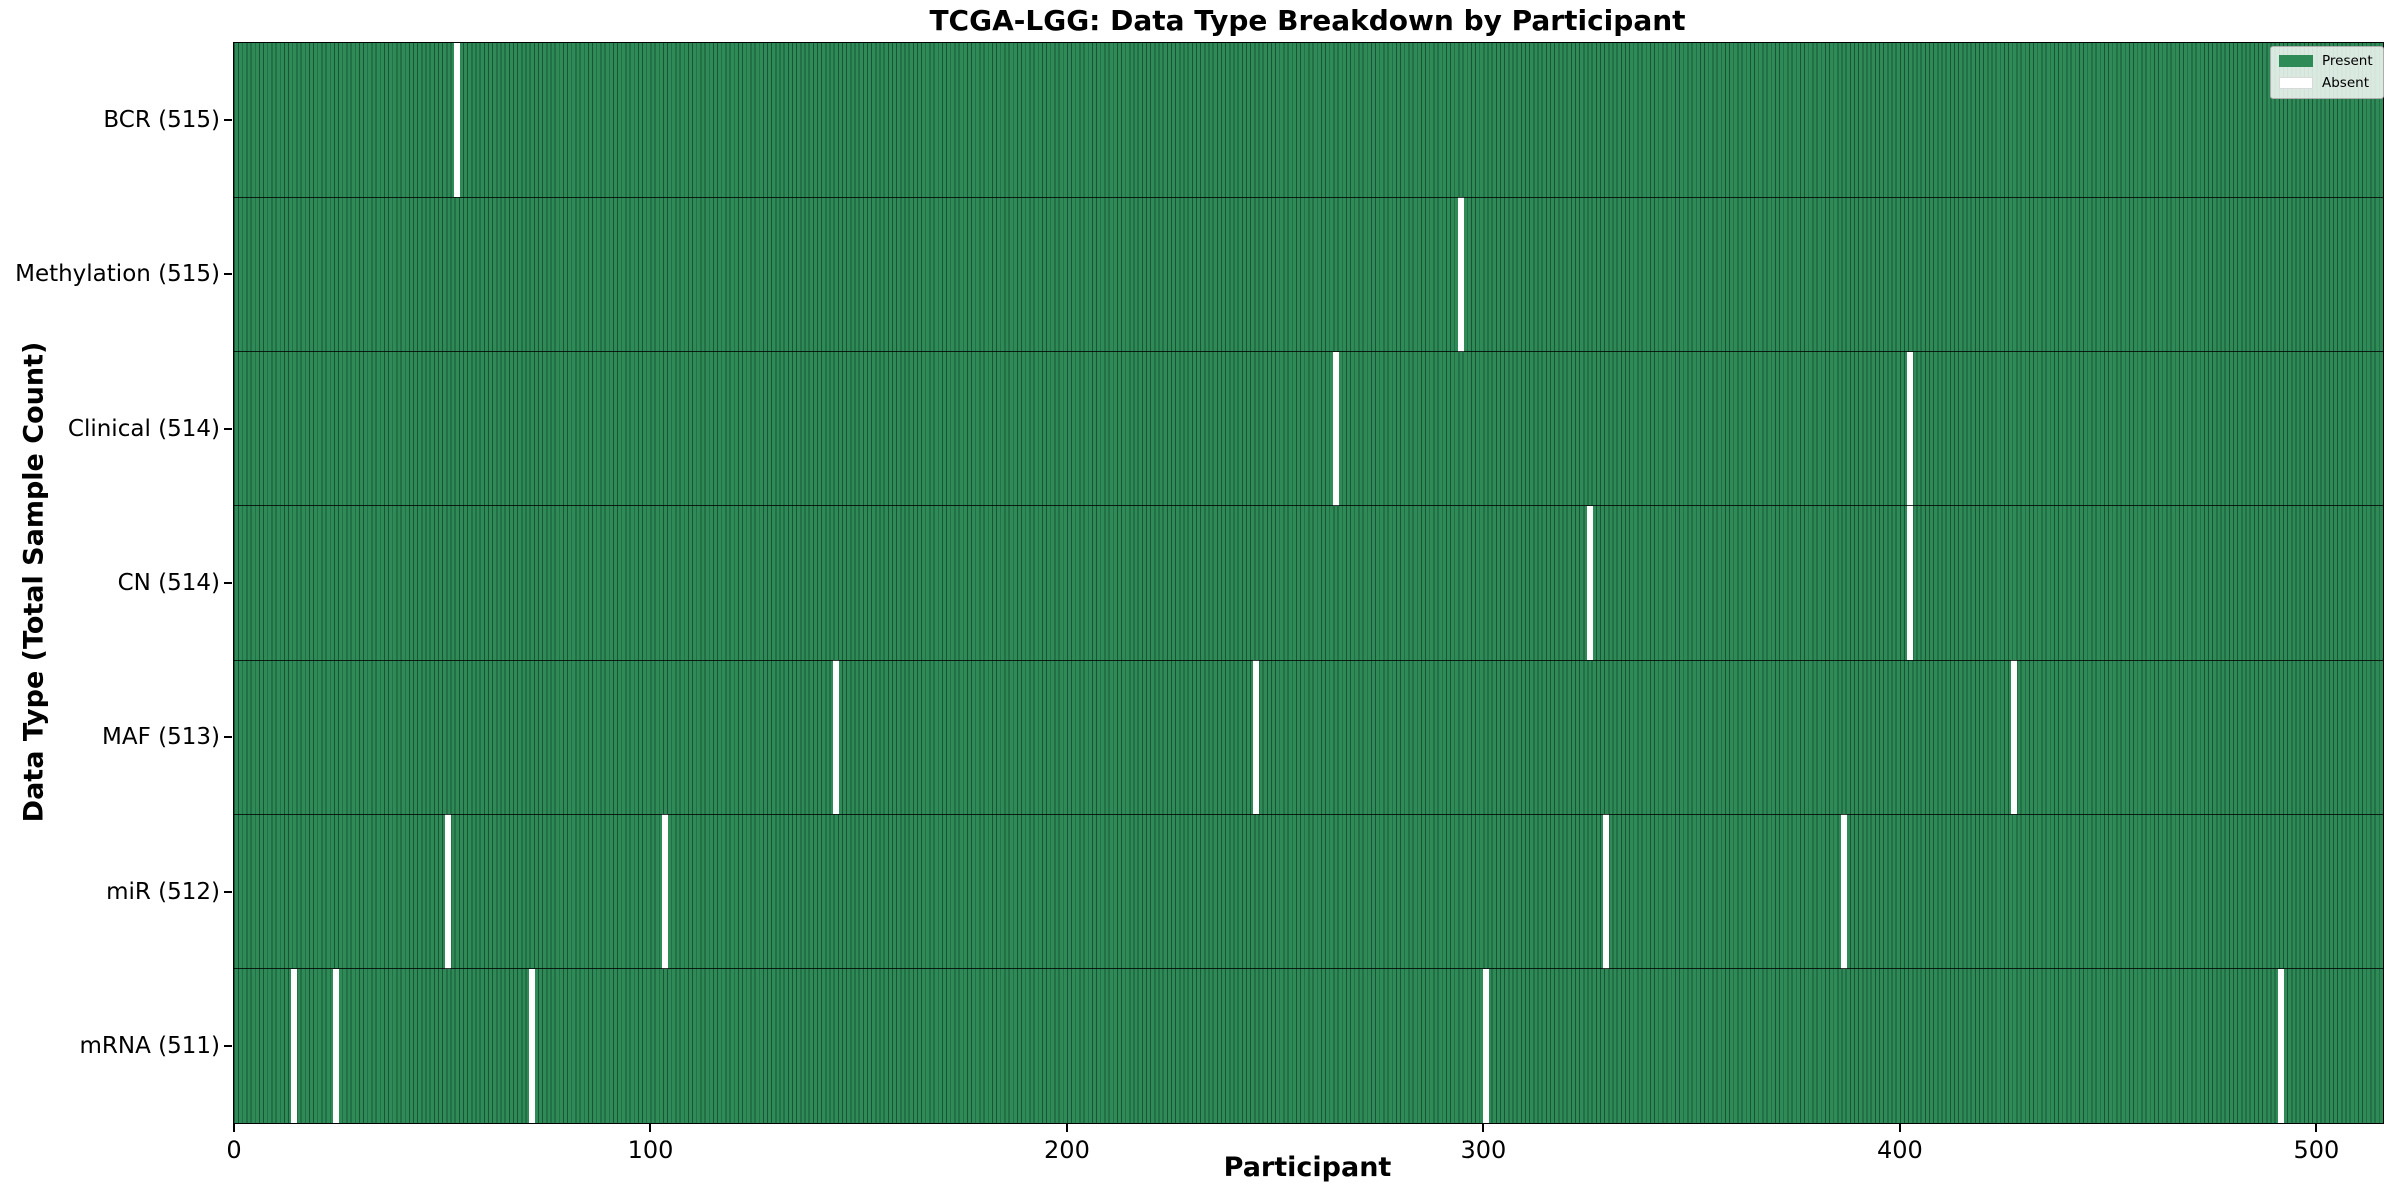 The width and height of the screenshot is (2400, 1200). What do you see at coordinates (1308, 583) in the screenshot?
I see `row-cn` at bounding box center [1308, 583].